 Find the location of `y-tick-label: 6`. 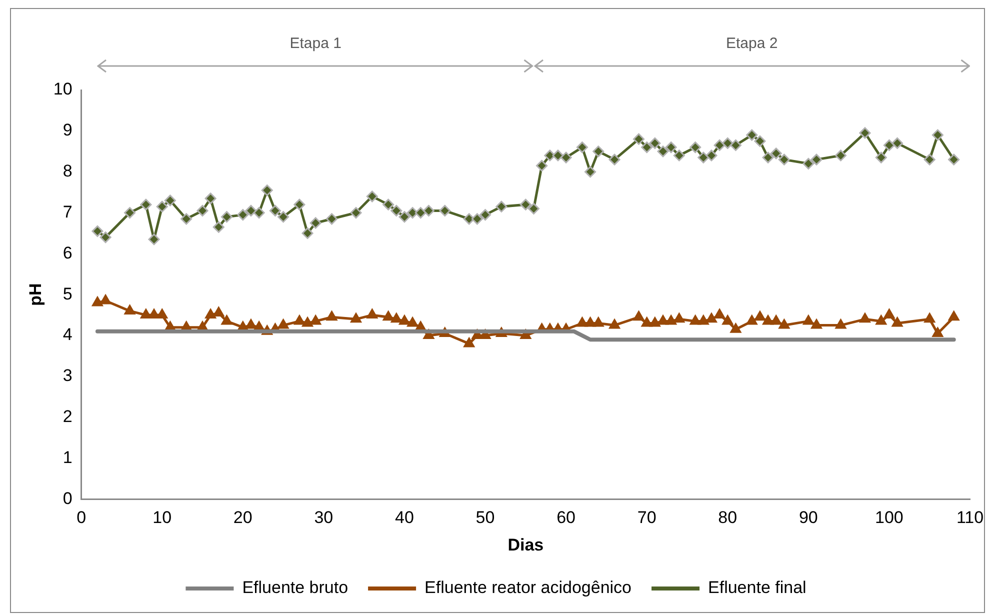

y-tick-label: 6 is located at coordinates (67, 252).